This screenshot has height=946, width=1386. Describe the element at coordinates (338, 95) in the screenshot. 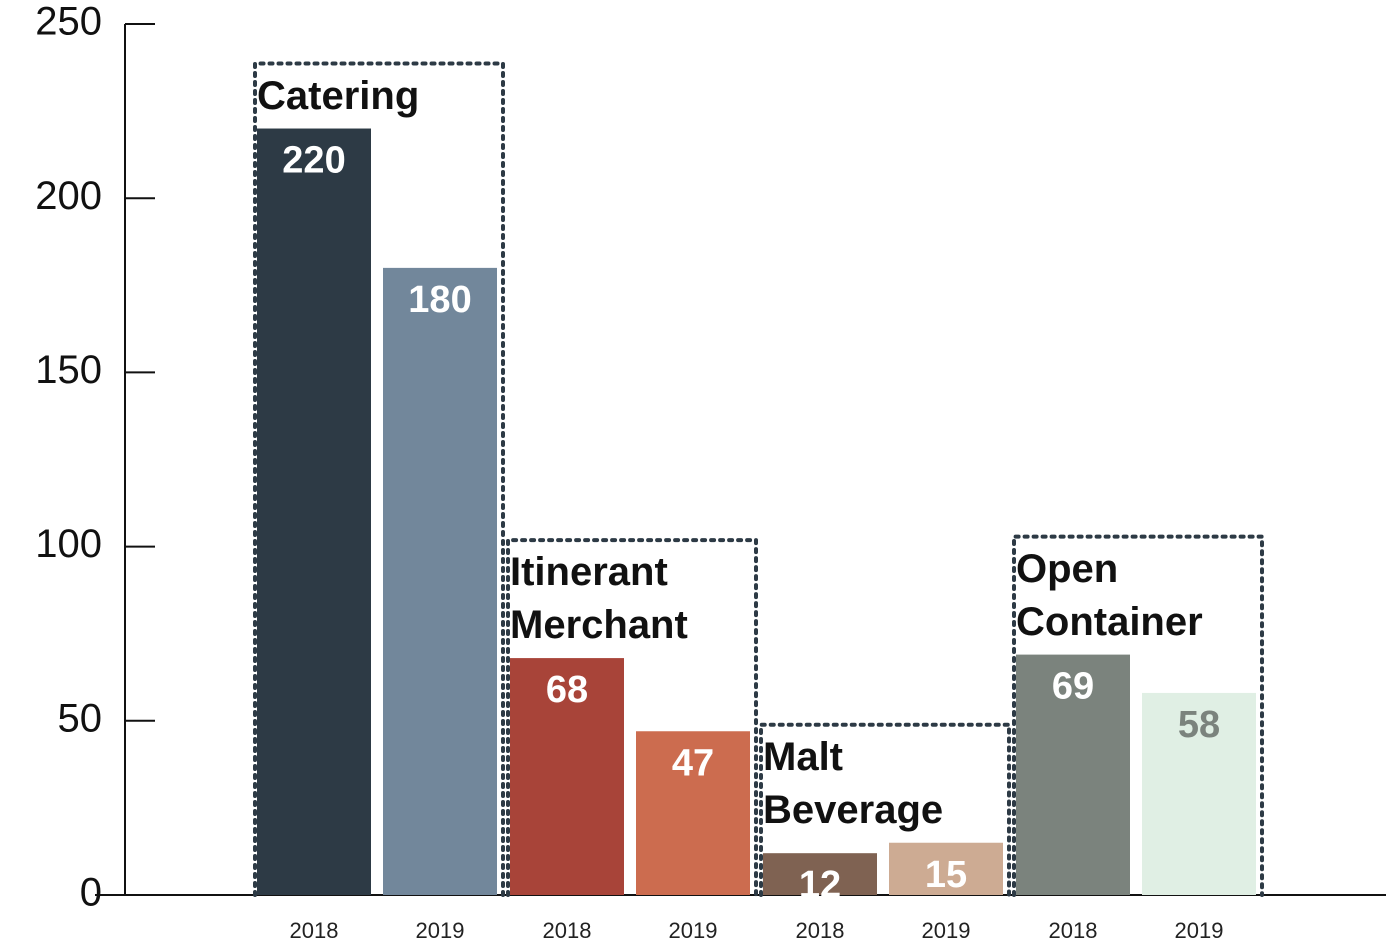

I see `group-label: Catering` at that location.